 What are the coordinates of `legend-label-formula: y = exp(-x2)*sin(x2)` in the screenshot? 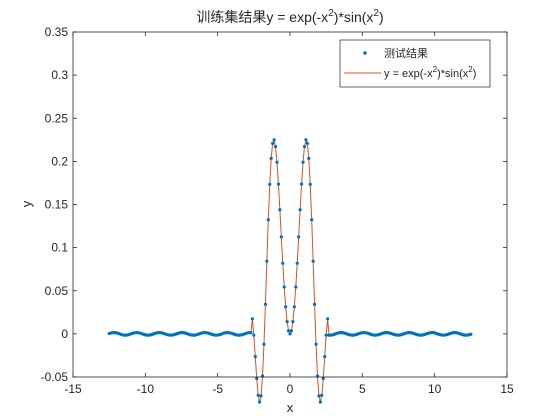 It's located at (430, 72).